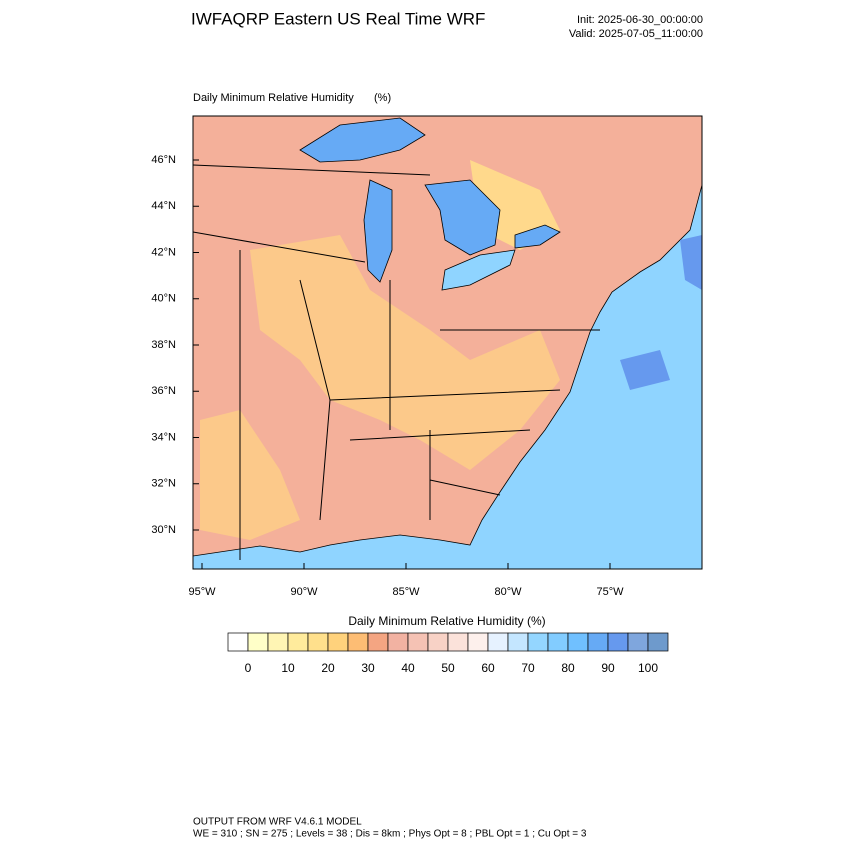  What do you see at coordinates (568, 668) in the screenshot?
I see `colorbar-label: 80` at bounding box center [568, 668].